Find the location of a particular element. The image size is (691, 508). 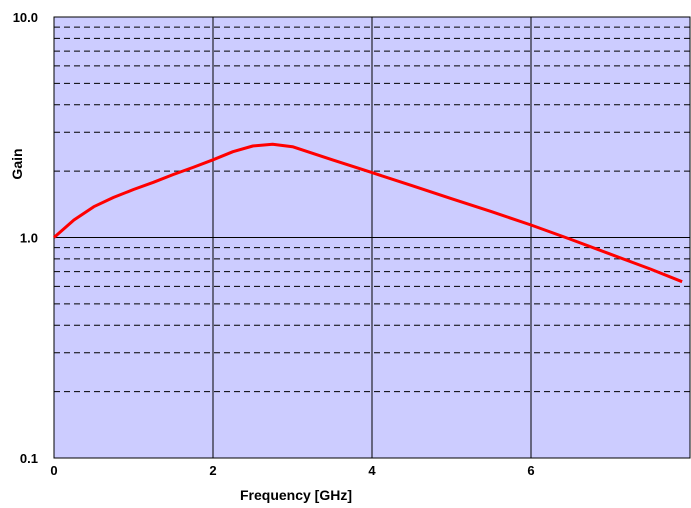

y-tick-label: 1.0 is located at coordinates (29, 238).